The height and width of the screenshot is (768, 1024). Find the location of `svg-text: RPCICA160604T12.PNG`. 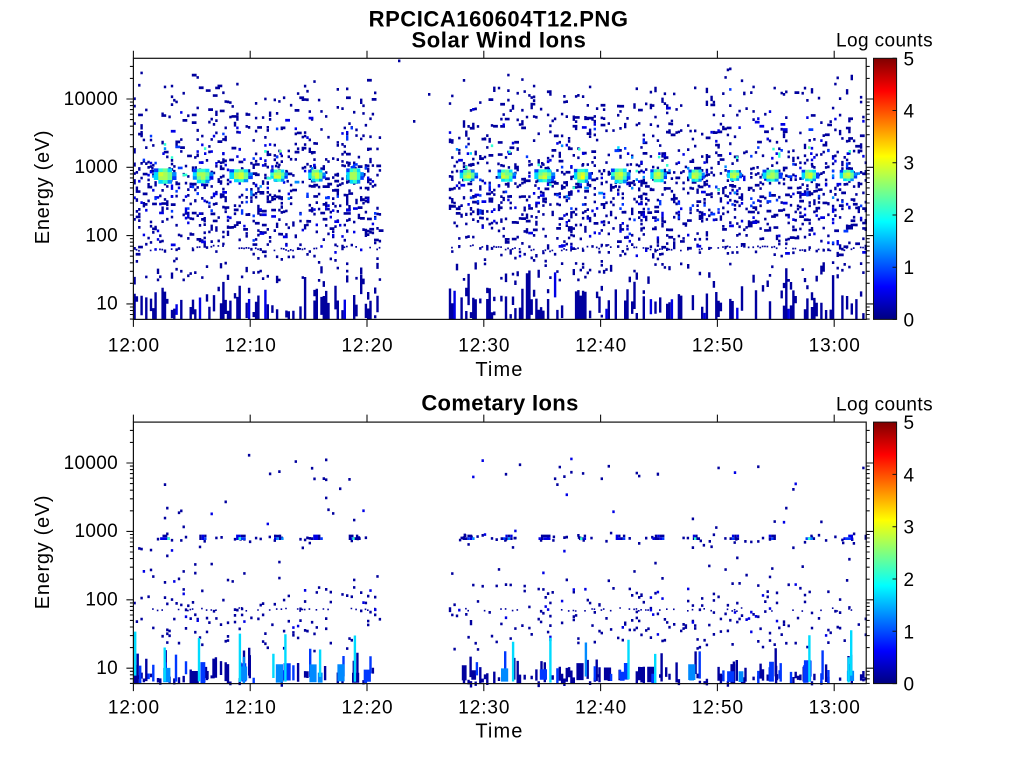

svg-text: RPCICA160604T12.PNG is located at coordinates (499, 19).